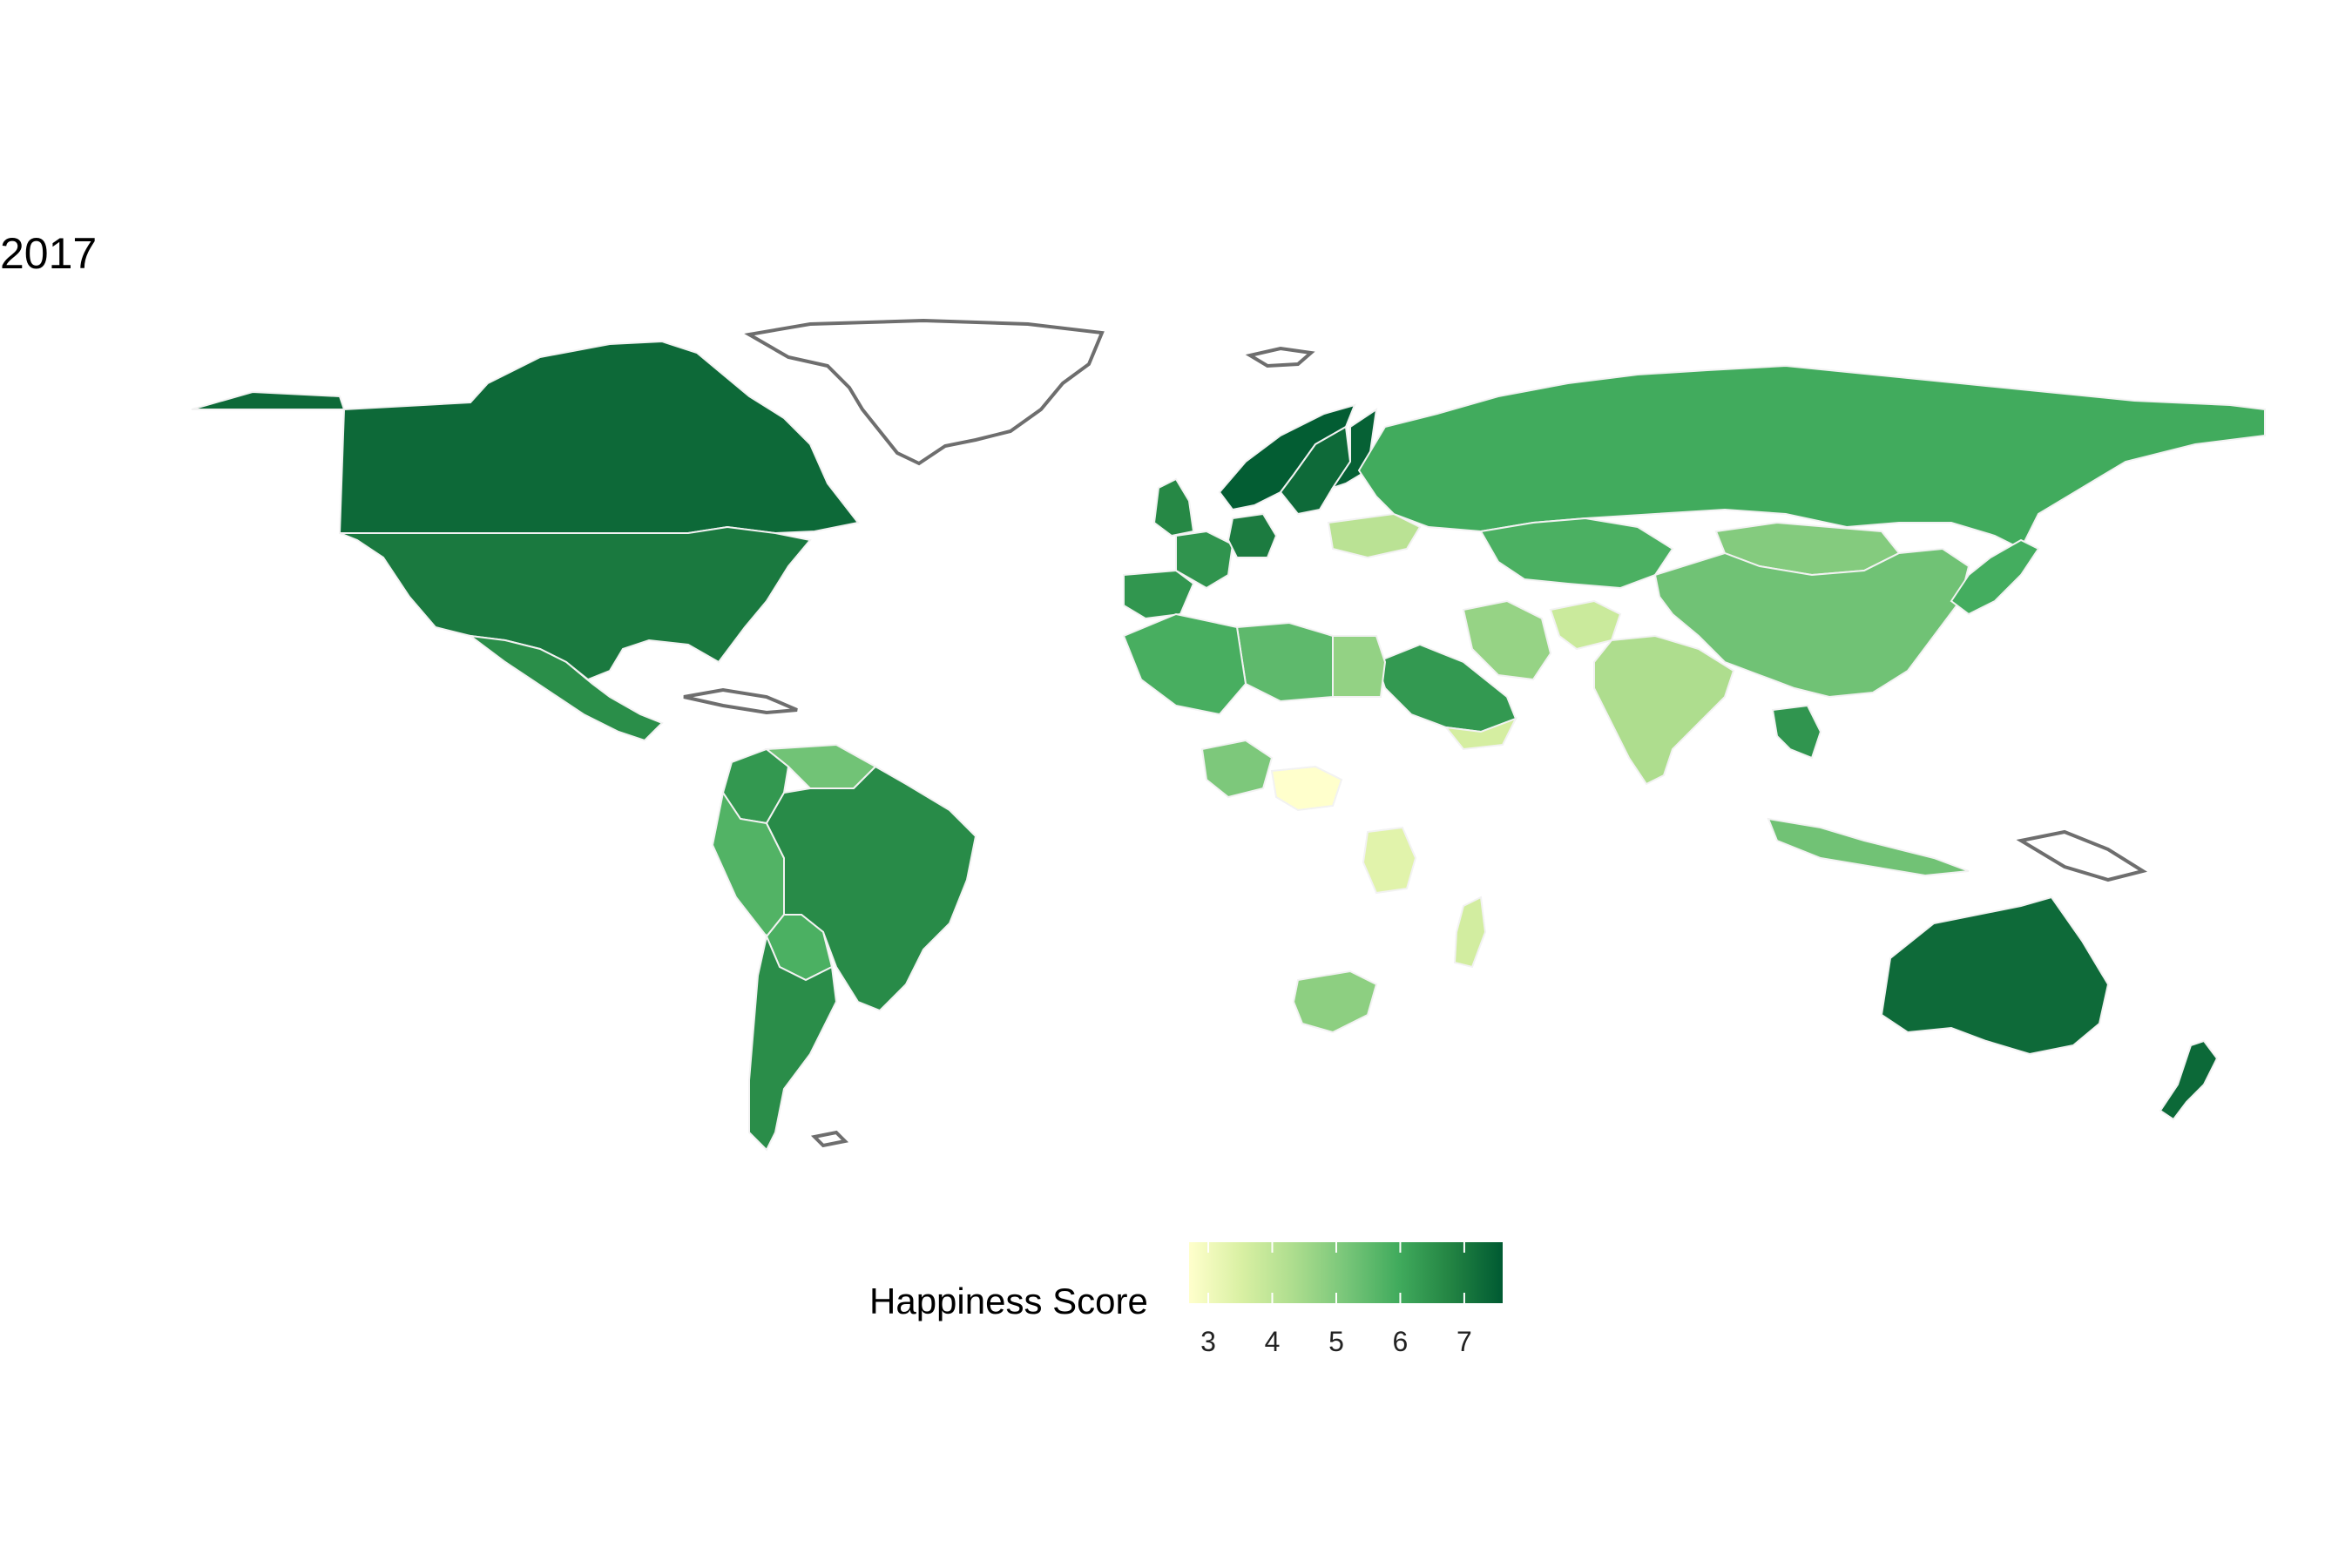 The width and height of the screenshot is (2352, 1568). I want to click on legend-title: Happiness Score, so click(1008, 1301).